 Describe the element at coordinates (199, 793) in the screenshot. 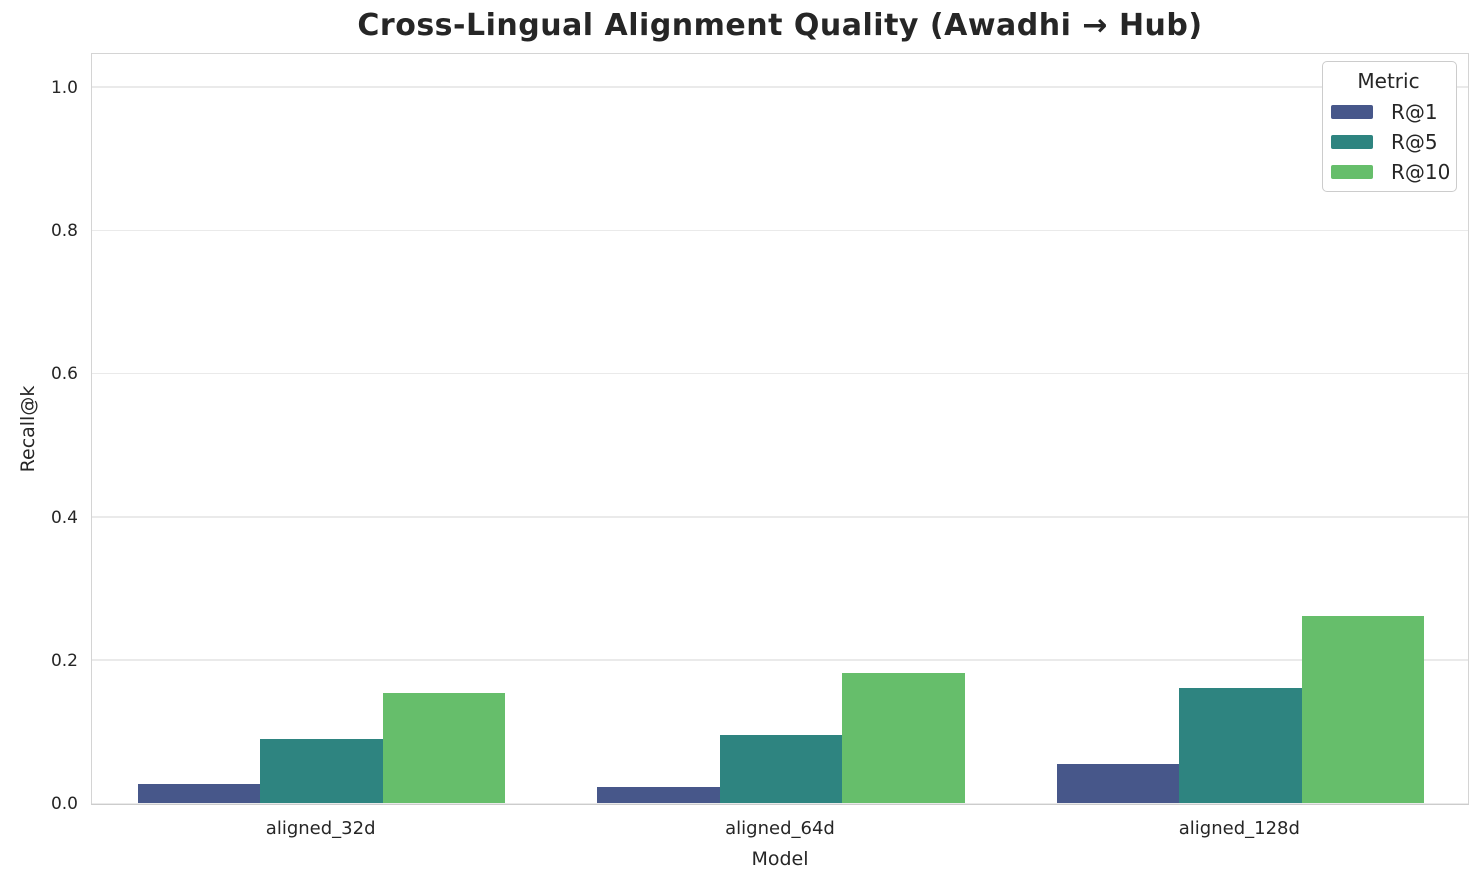

I see `bar-aligned_32d-R@1` at that location.